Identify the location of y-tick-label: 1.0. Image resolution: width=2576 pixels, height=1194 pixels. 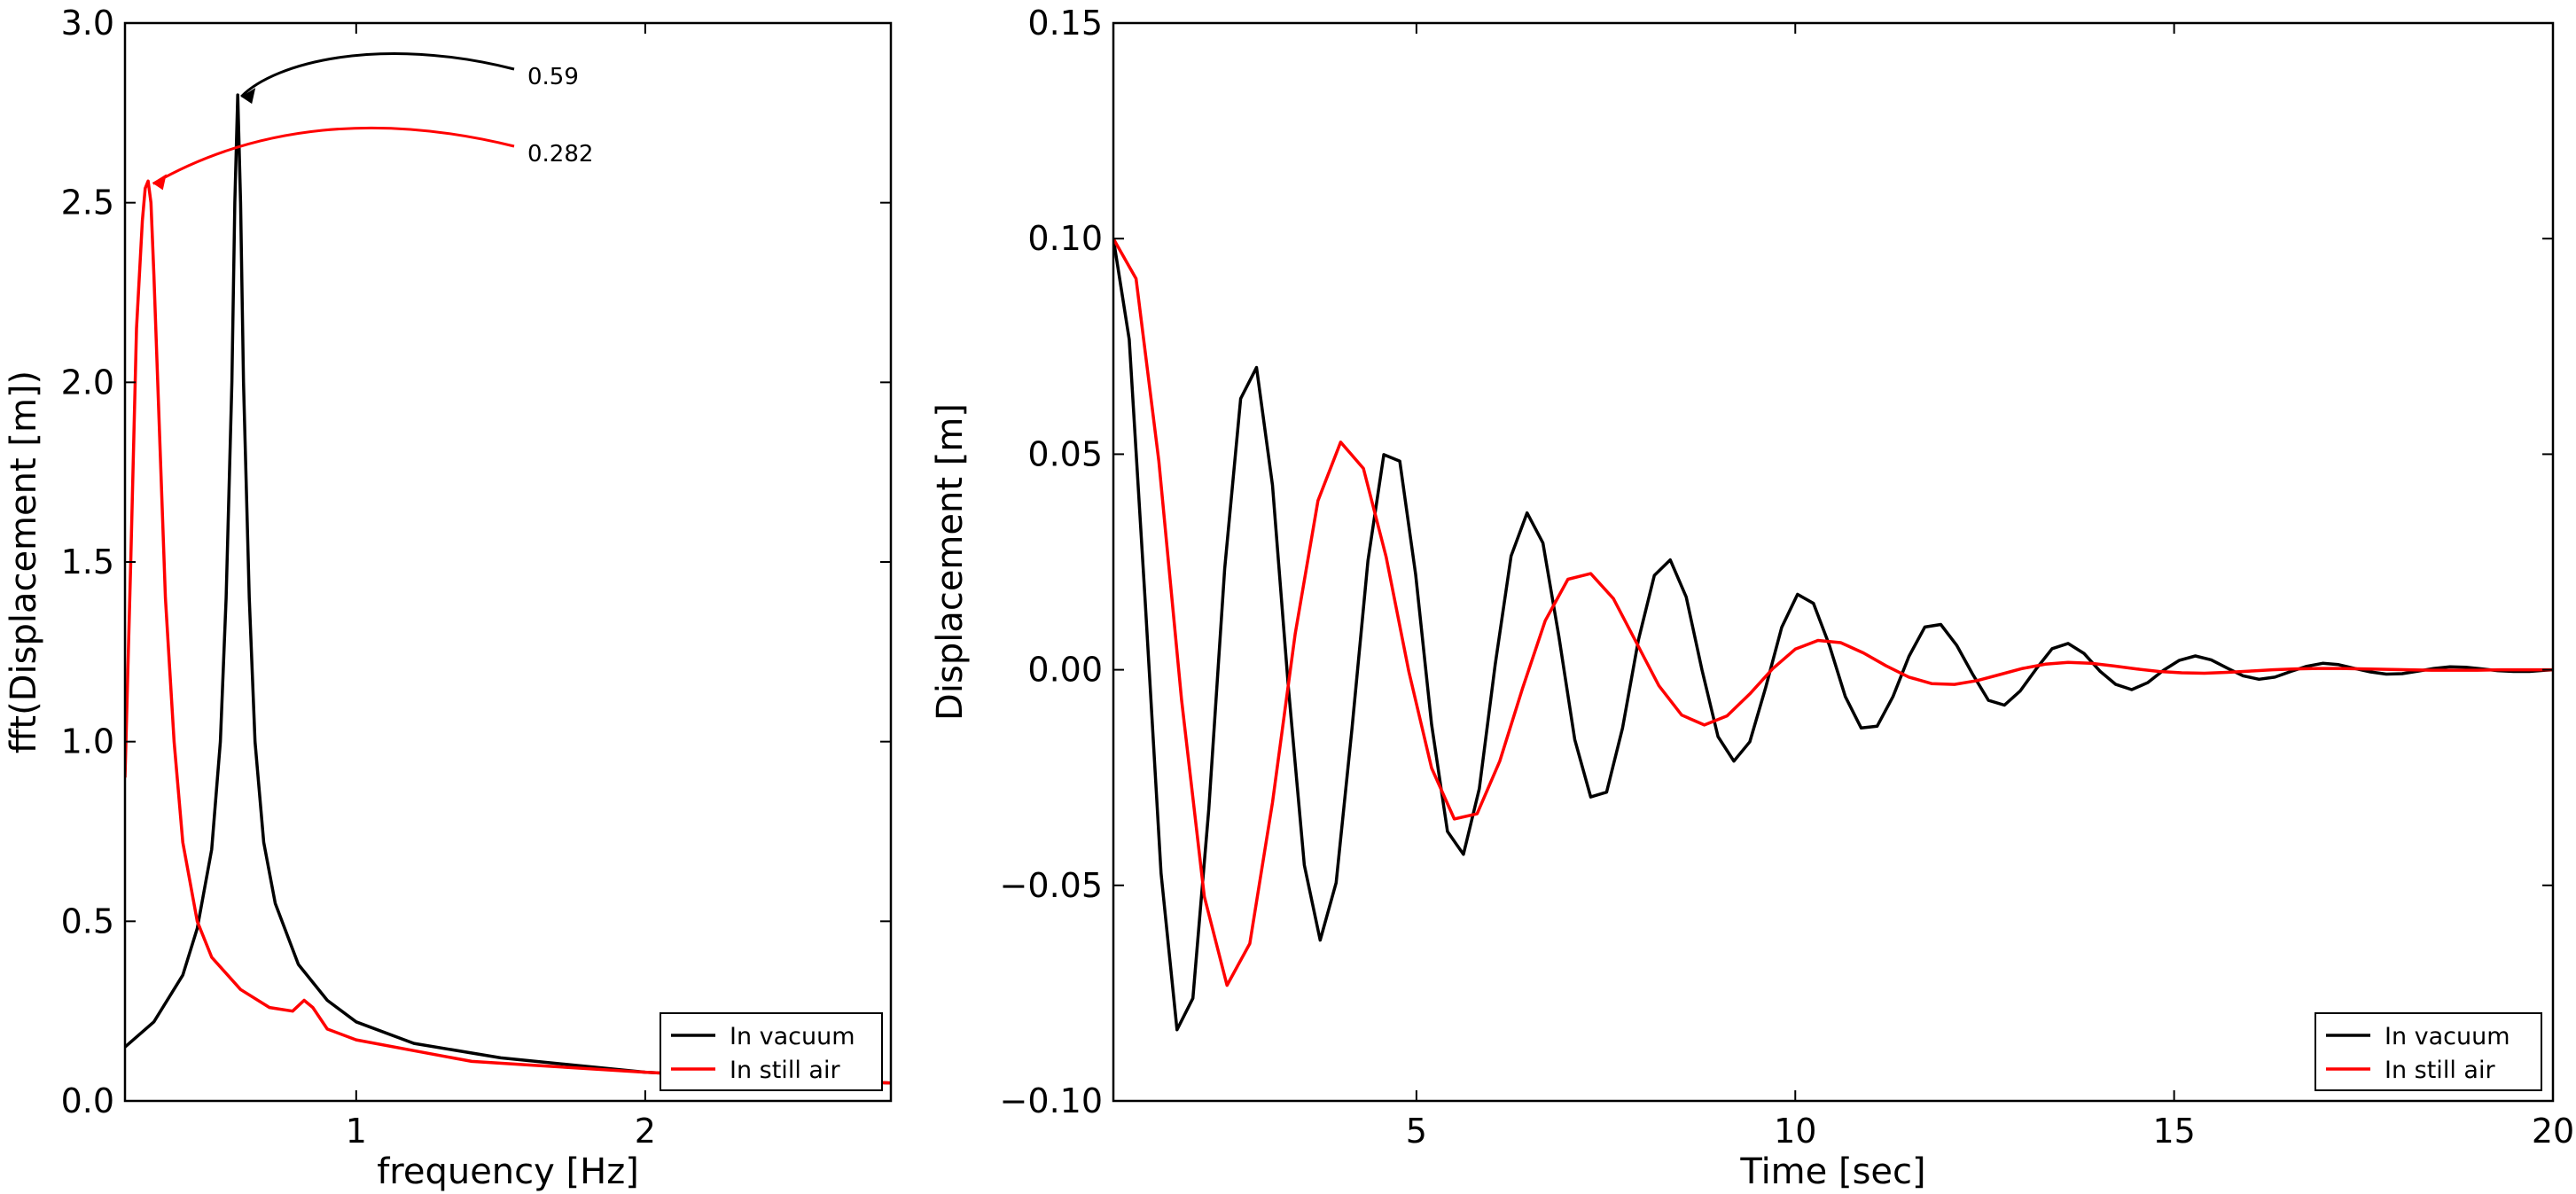
(87, 741).